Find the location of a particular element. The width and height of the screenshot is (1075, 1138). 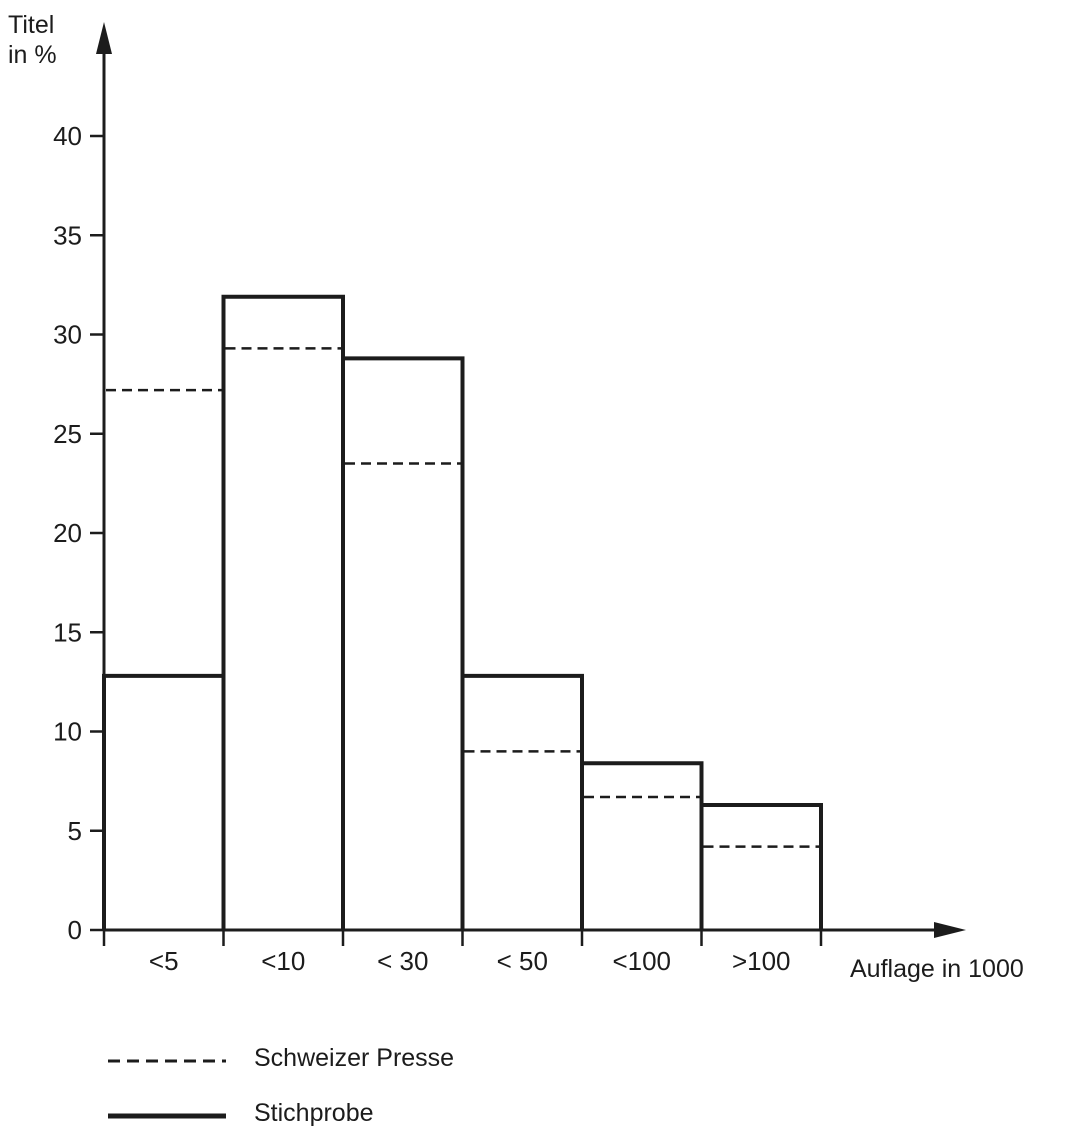

y-tick-label: 25 is located at coordinates (67, 434).